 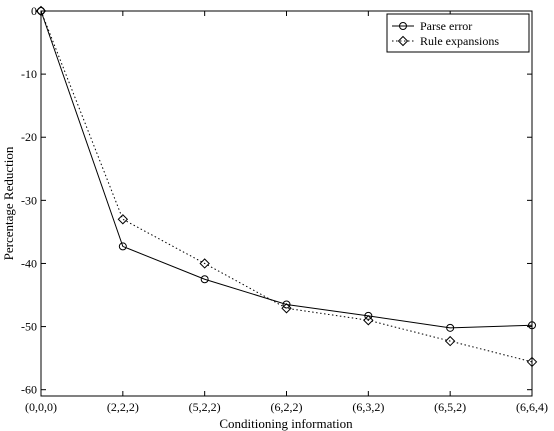 I want to click on x-tick-label: (6,3,2), so click(x=368, y=407).